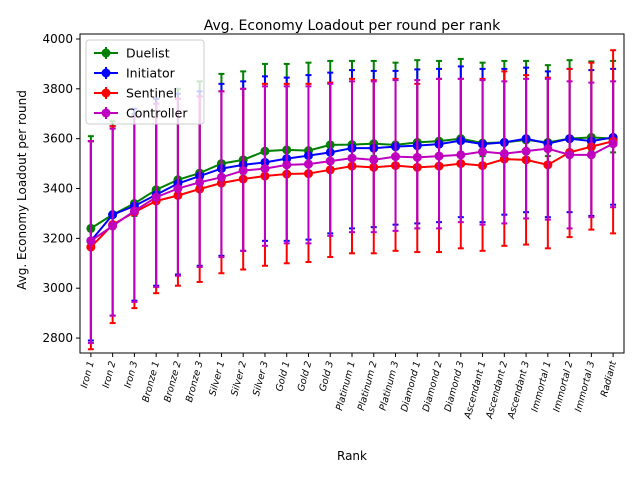  What do you see at coordinates (57, 39) in the screenshot?
I see `y-tick-label: 4000` at bounding box center [57, 39].